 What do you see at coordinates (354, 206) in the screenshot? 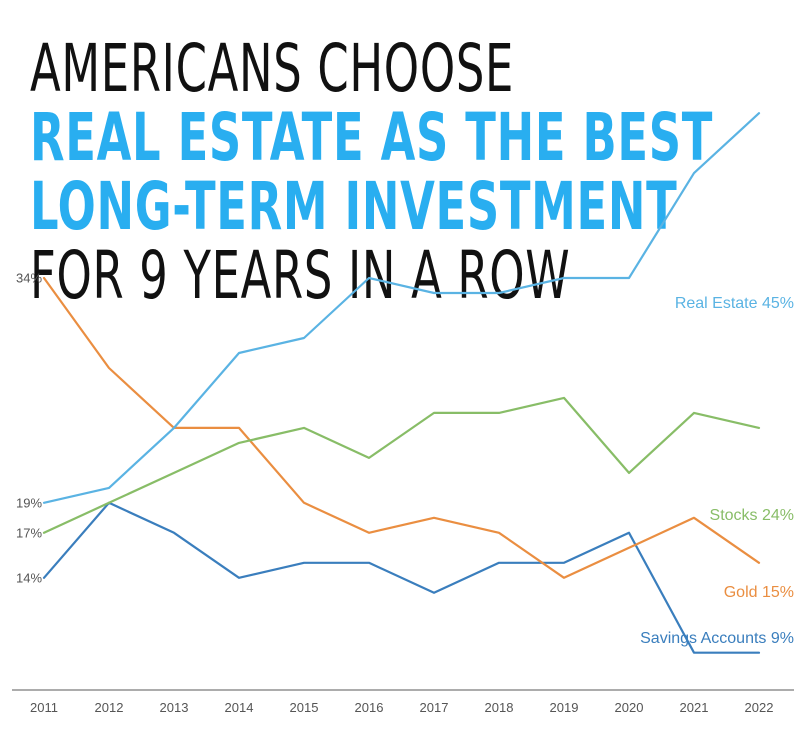
I see `headline-line-3: LONG-TERM INVESTMENT` at bounding box center [354, 206].